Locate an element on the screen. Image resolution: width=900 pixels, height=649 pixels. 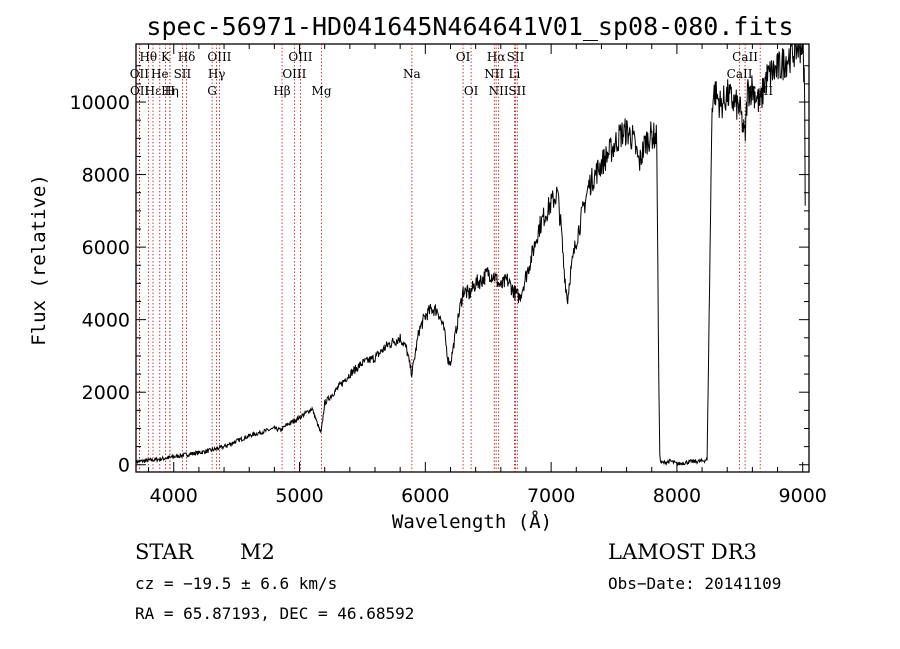
marker-label: Mg is located at coordinates (322, 91).